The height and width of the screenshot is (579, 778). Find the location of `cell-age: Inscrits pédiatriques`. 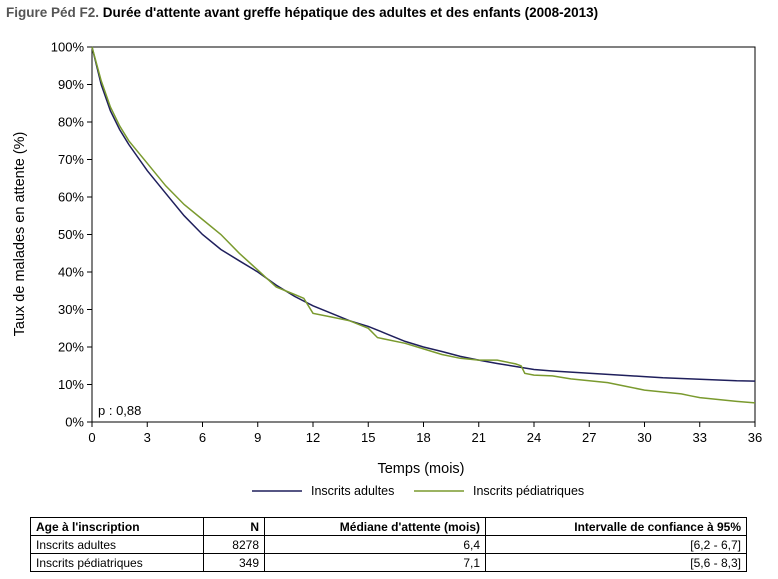

cell-age: Inscrits pédiatriques is located at coordinates (117, 562).